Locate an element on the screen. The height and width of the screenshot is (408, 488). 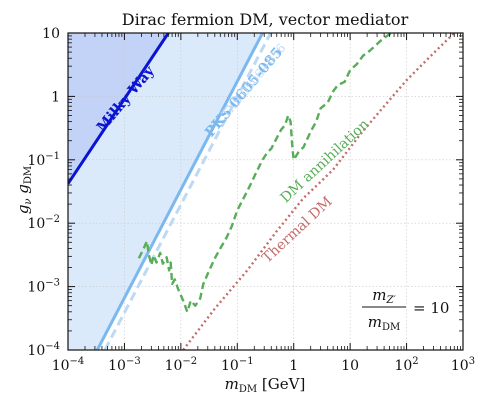
x-tick-label: 10⁻² is located at coordinates (181, 365).